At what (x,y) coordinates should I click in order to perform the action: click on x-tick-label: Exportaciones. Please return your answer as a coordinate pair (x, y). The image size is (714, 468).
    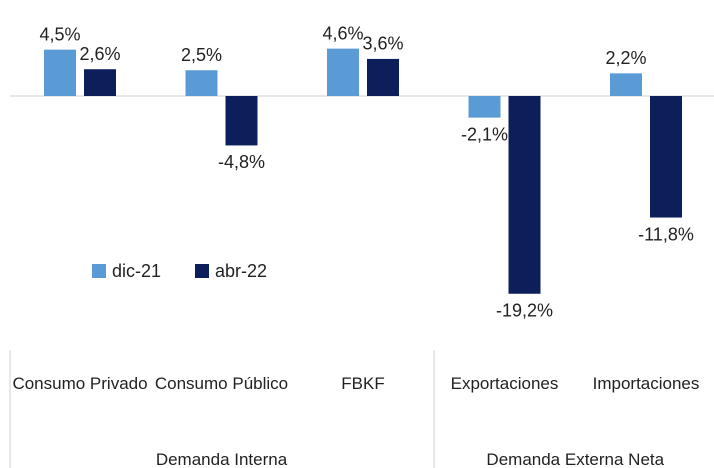
    Looking at the image, I should click on (504, 383).